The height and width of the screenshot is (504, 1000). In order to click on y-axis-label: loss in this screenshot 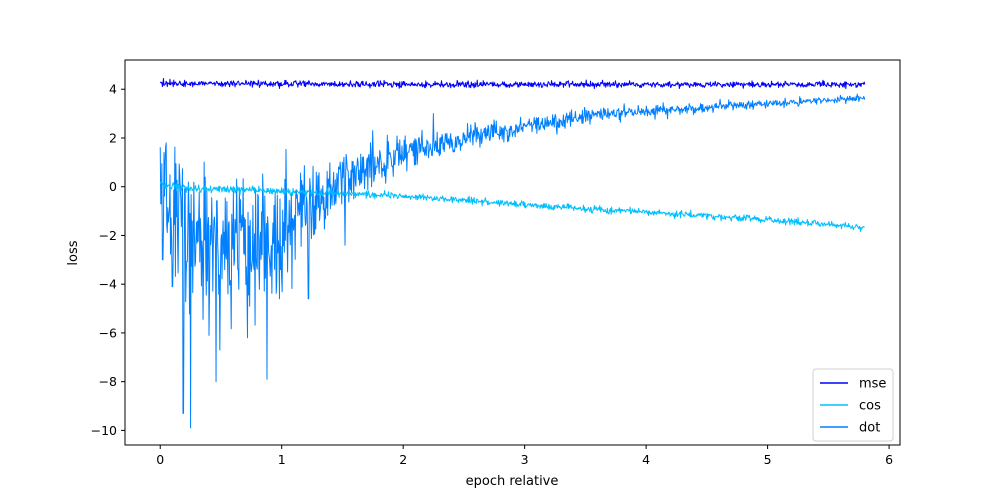, I will do `click(73, 252)`.